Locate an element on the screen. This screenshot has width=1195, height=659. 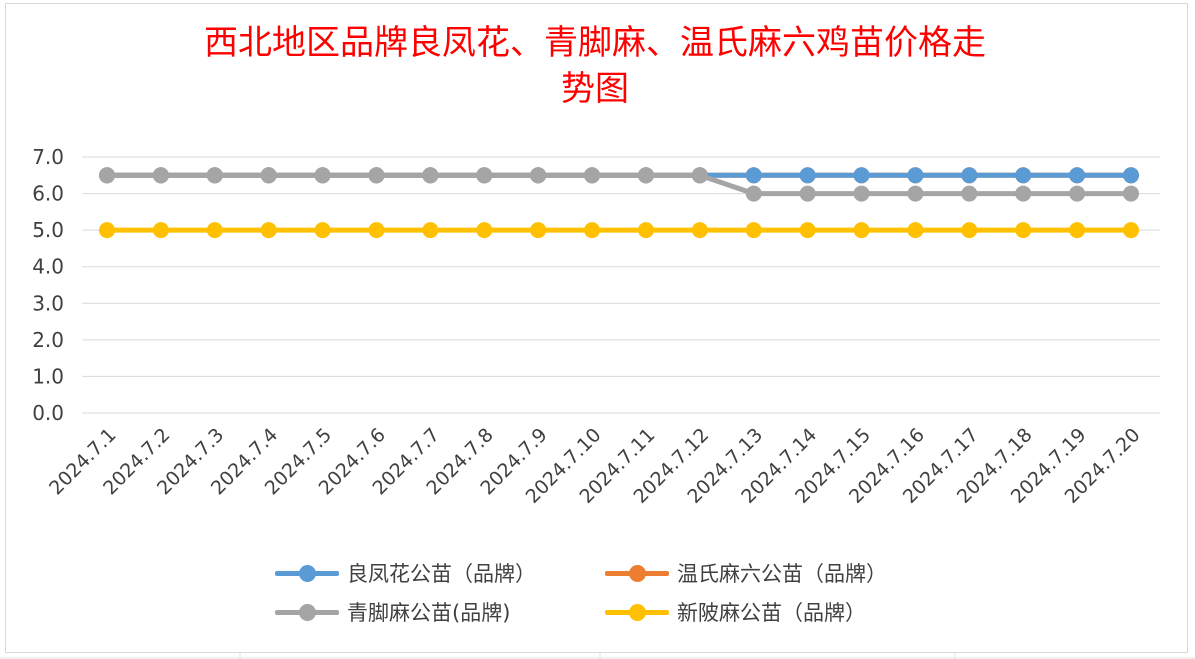
y-tick-label-7: 7.0 is located at coordinates (48, 157).